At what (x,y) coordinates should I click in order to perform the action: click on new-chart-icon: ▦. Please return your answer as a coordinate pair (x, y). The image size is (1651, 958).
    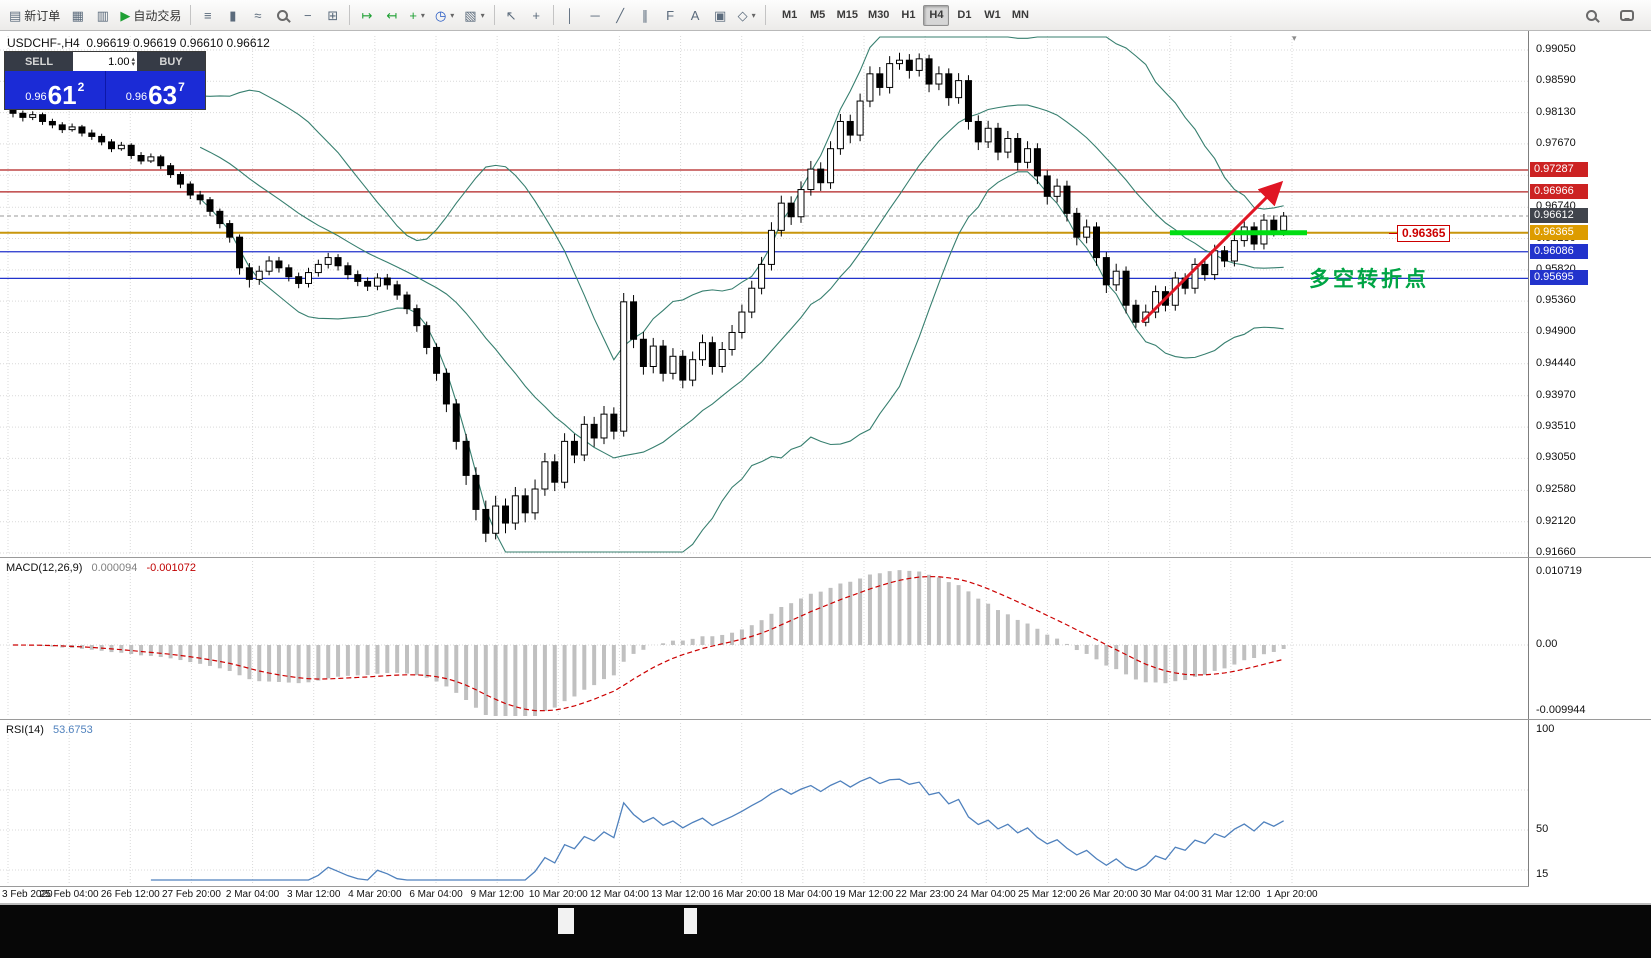
    Looking at the image, I should click on (77, 15).